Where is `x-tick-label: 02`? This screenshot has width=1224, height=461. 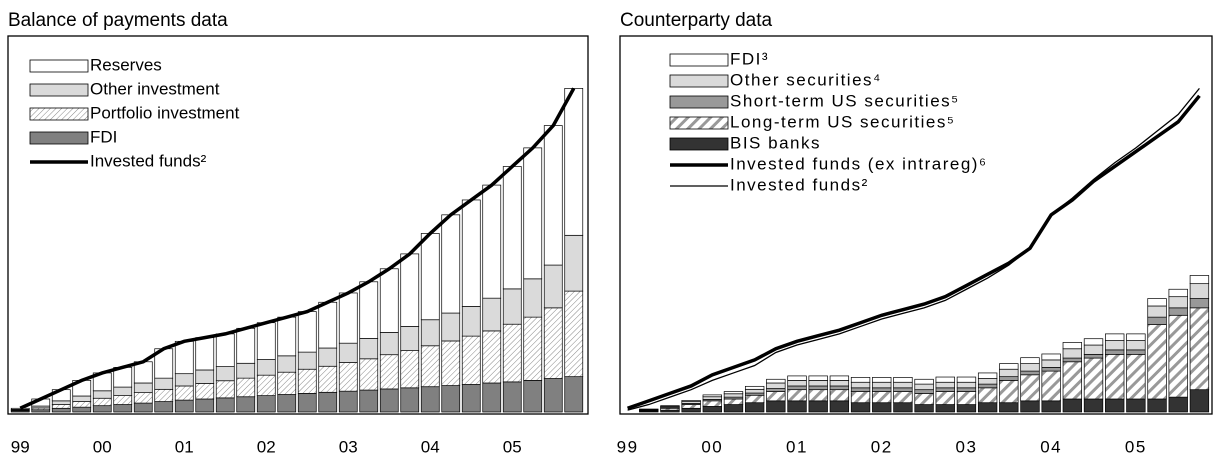 x-tick-label: 02 is located at coordinates (266, 446).